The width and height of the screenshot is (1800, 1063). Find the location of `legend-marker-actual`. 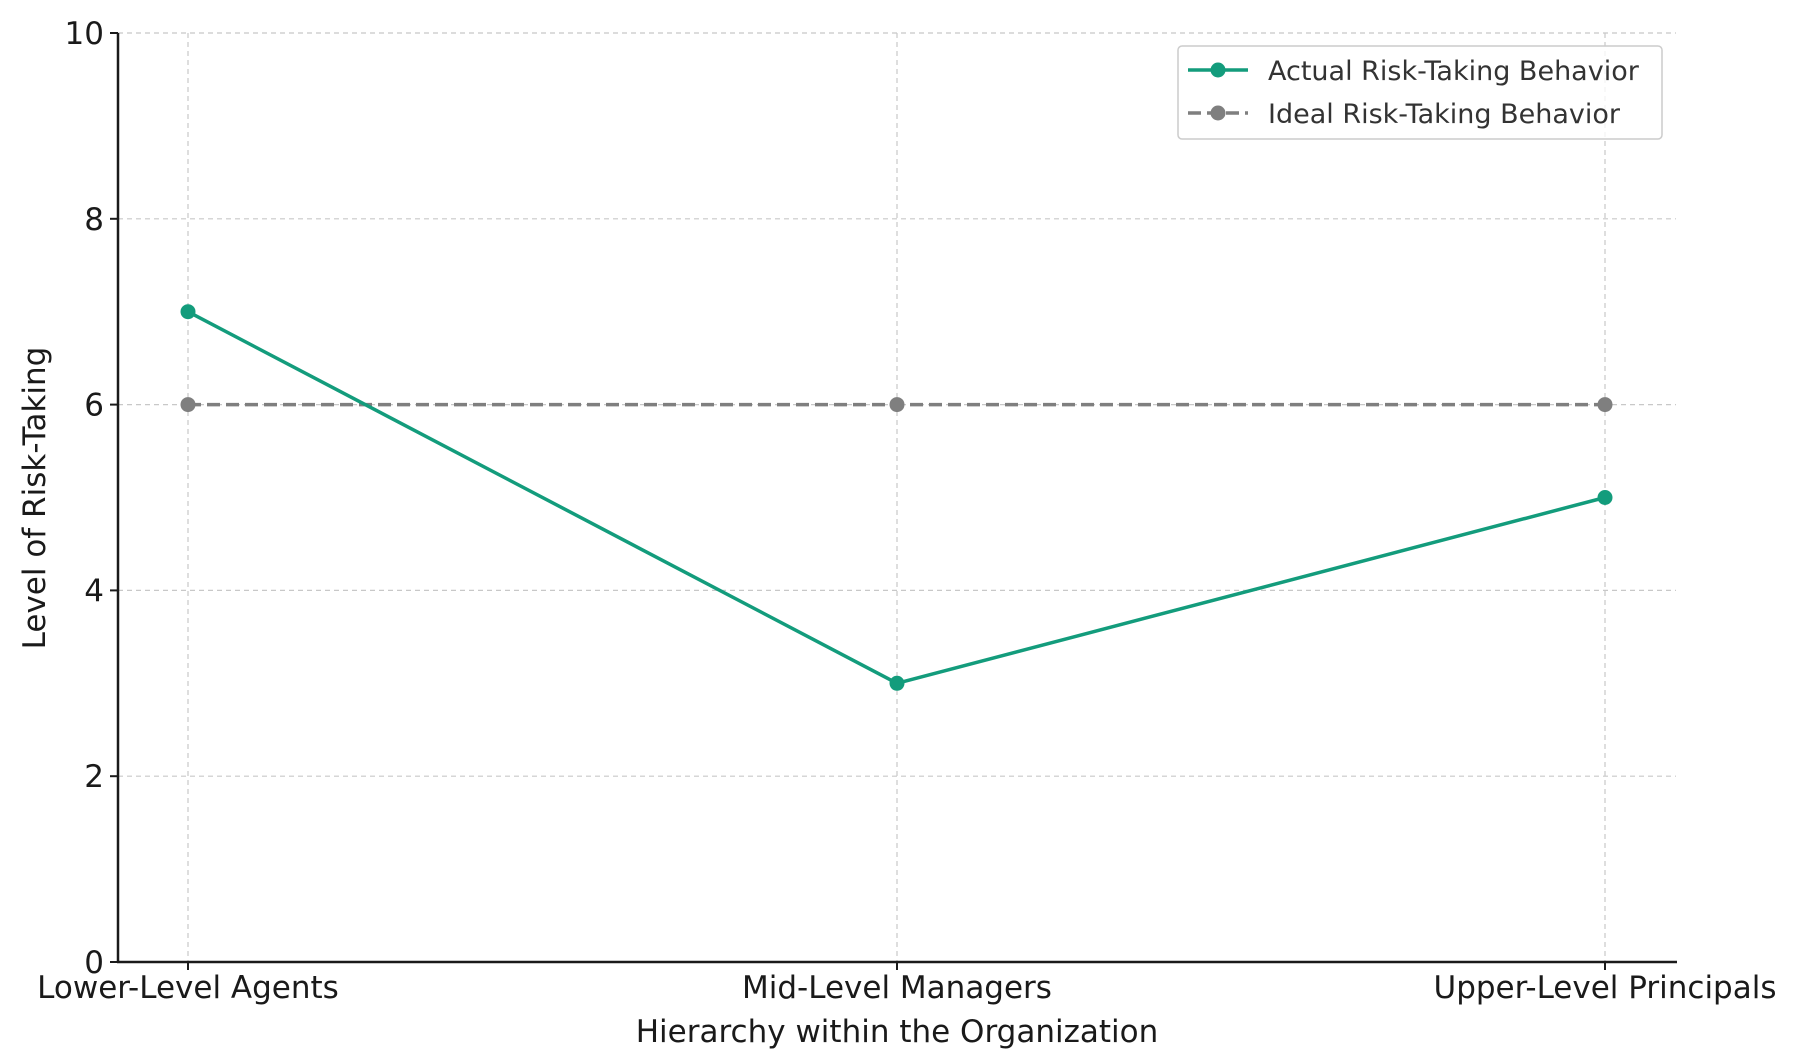

legend-marker-actual is located at coordinates (1218, 70).